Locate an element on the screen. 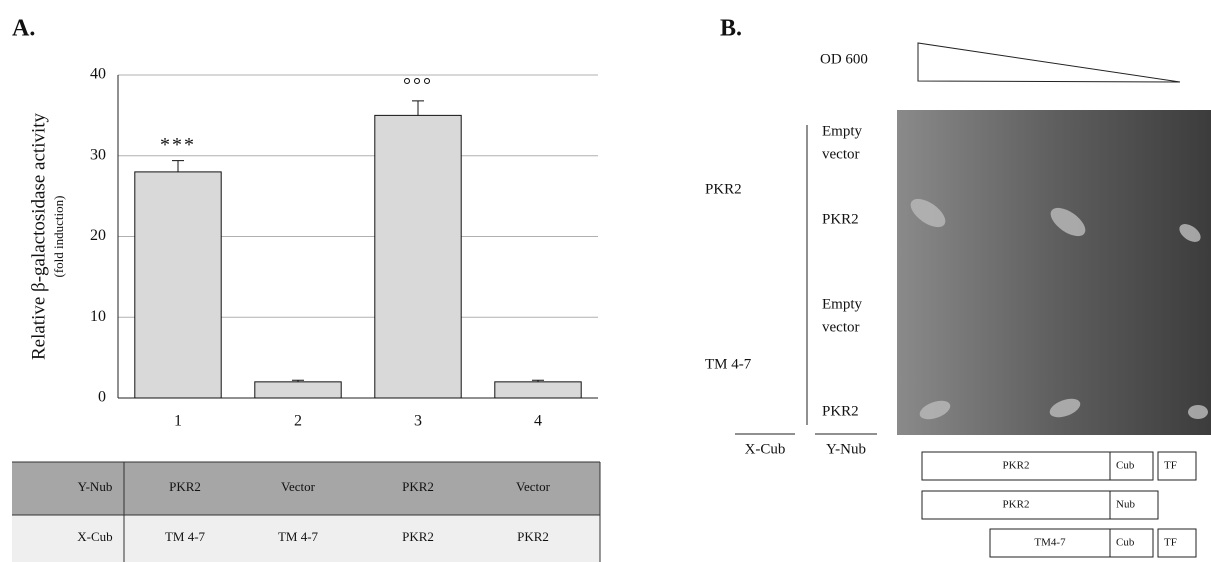  bait-label: TM 4-7 is located at coordinates (728, 364).